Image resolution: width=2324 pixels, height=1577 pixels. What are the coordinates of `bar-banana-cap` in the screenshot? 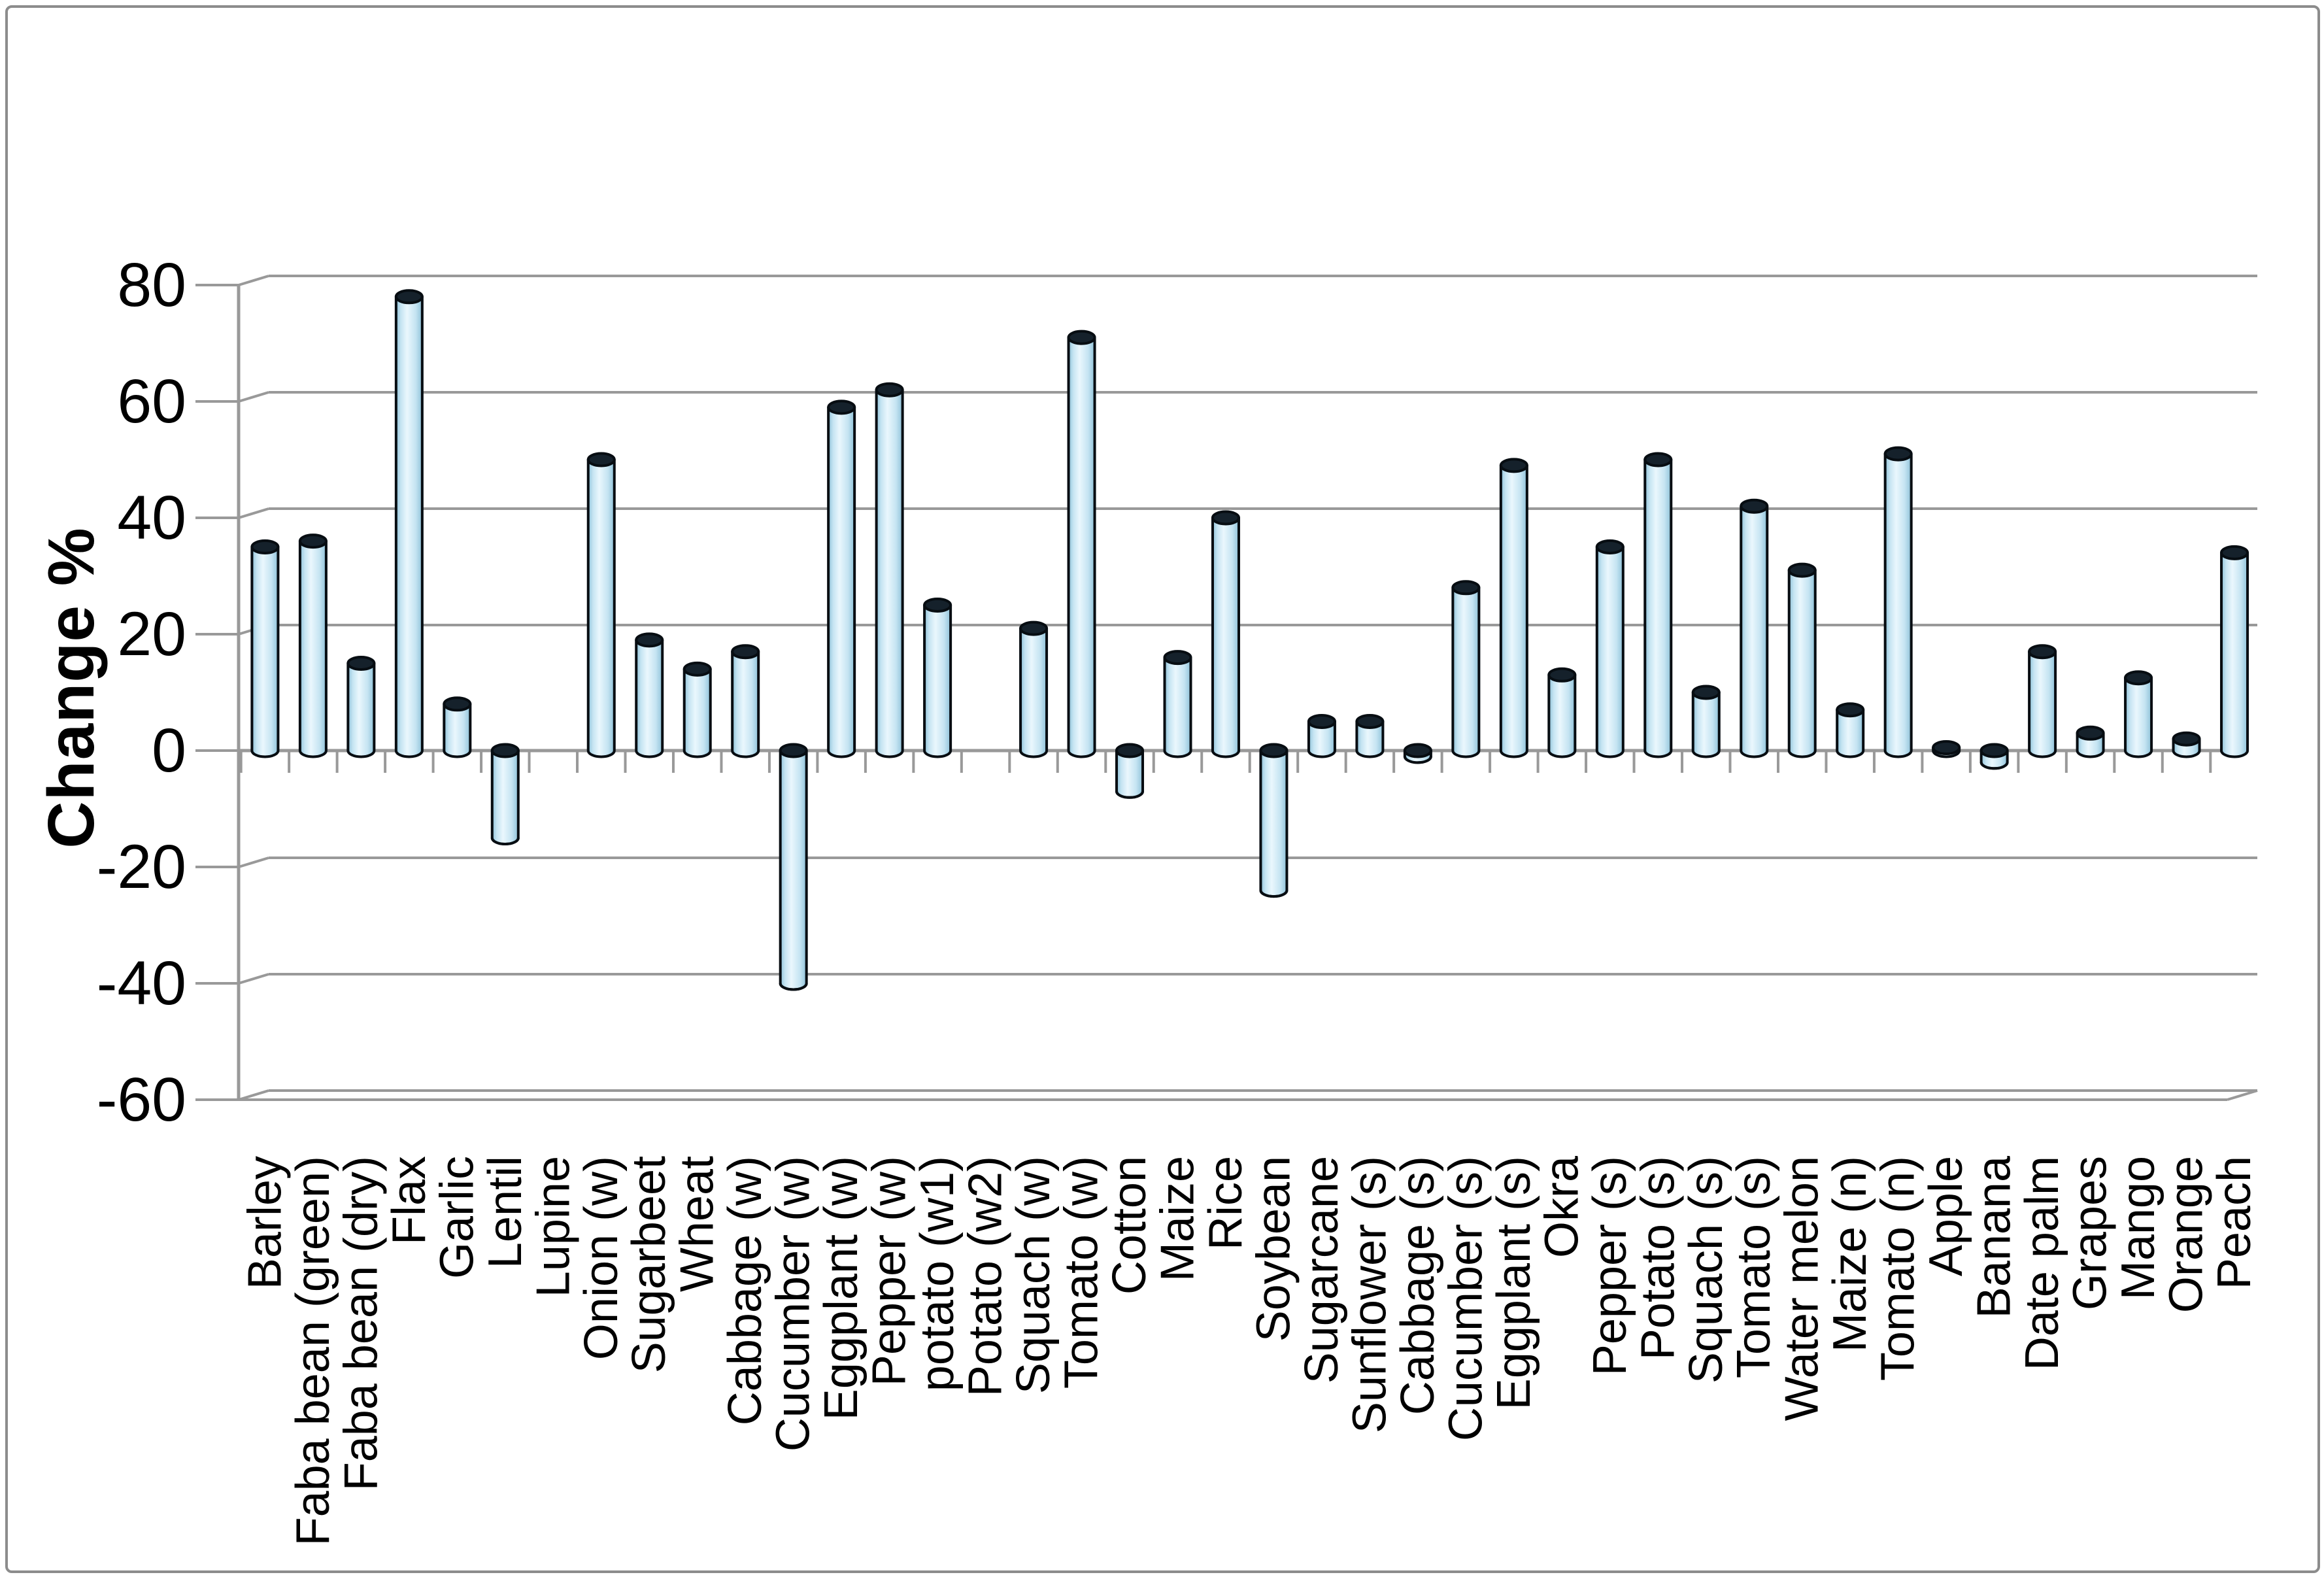 It's located at (1994, 750).